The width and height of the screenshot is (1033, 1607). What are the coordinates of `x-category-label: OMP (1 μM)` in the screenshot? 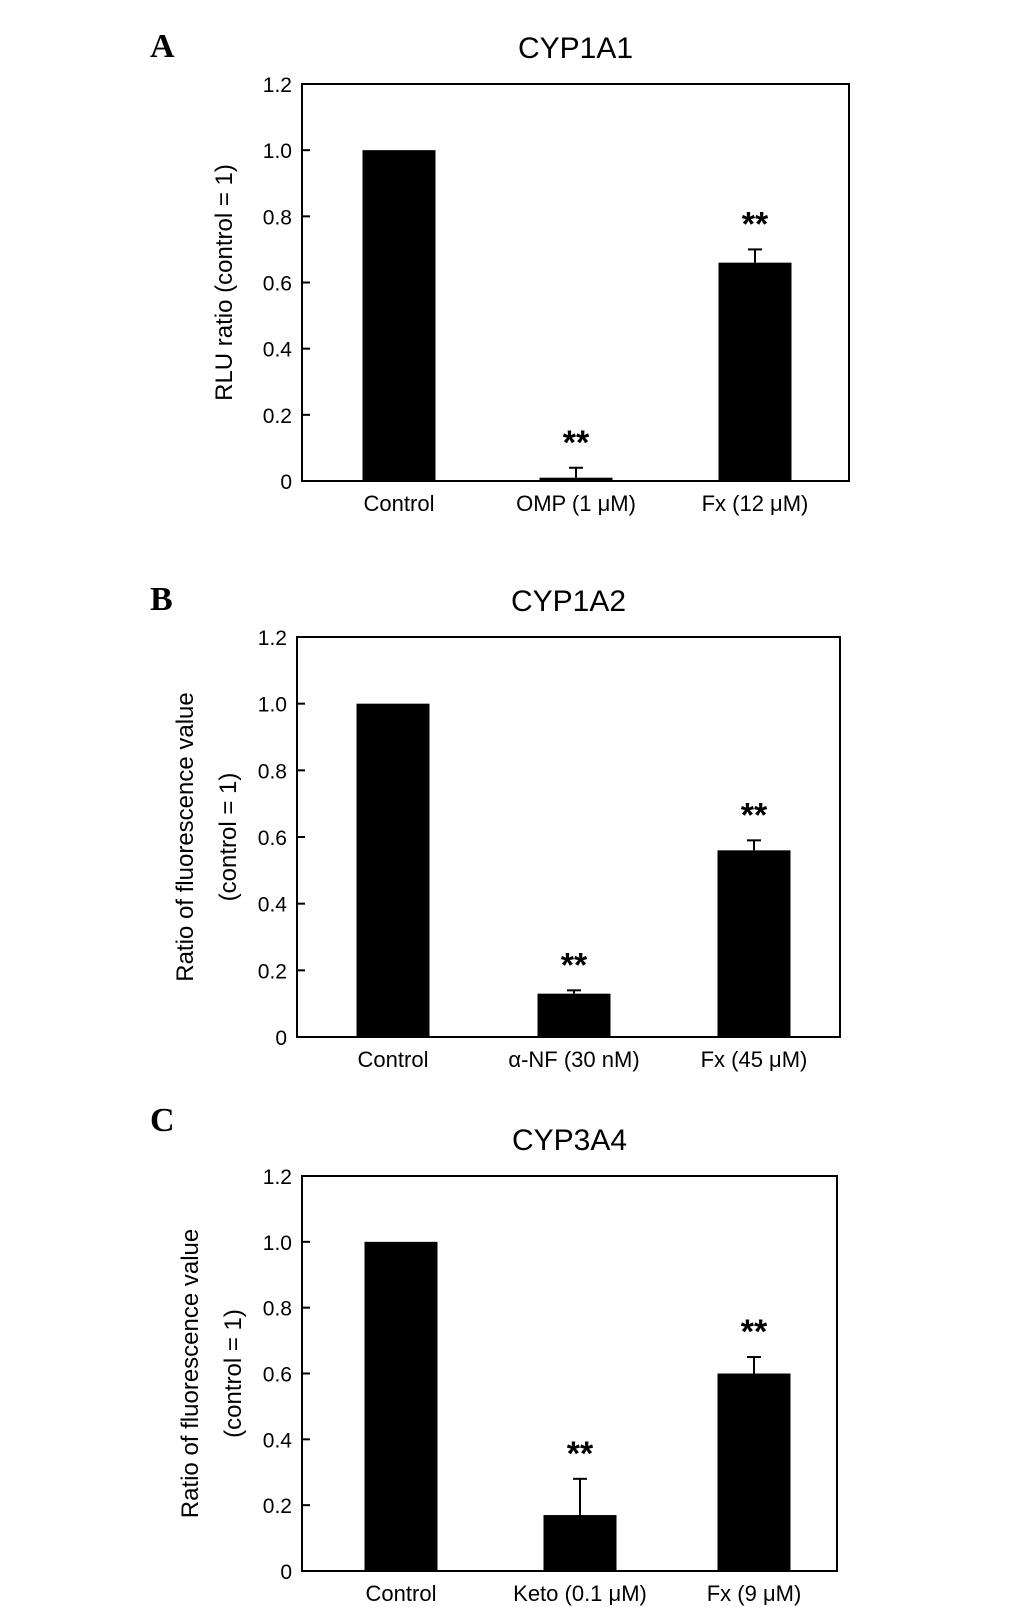 It's located at (576, 503).